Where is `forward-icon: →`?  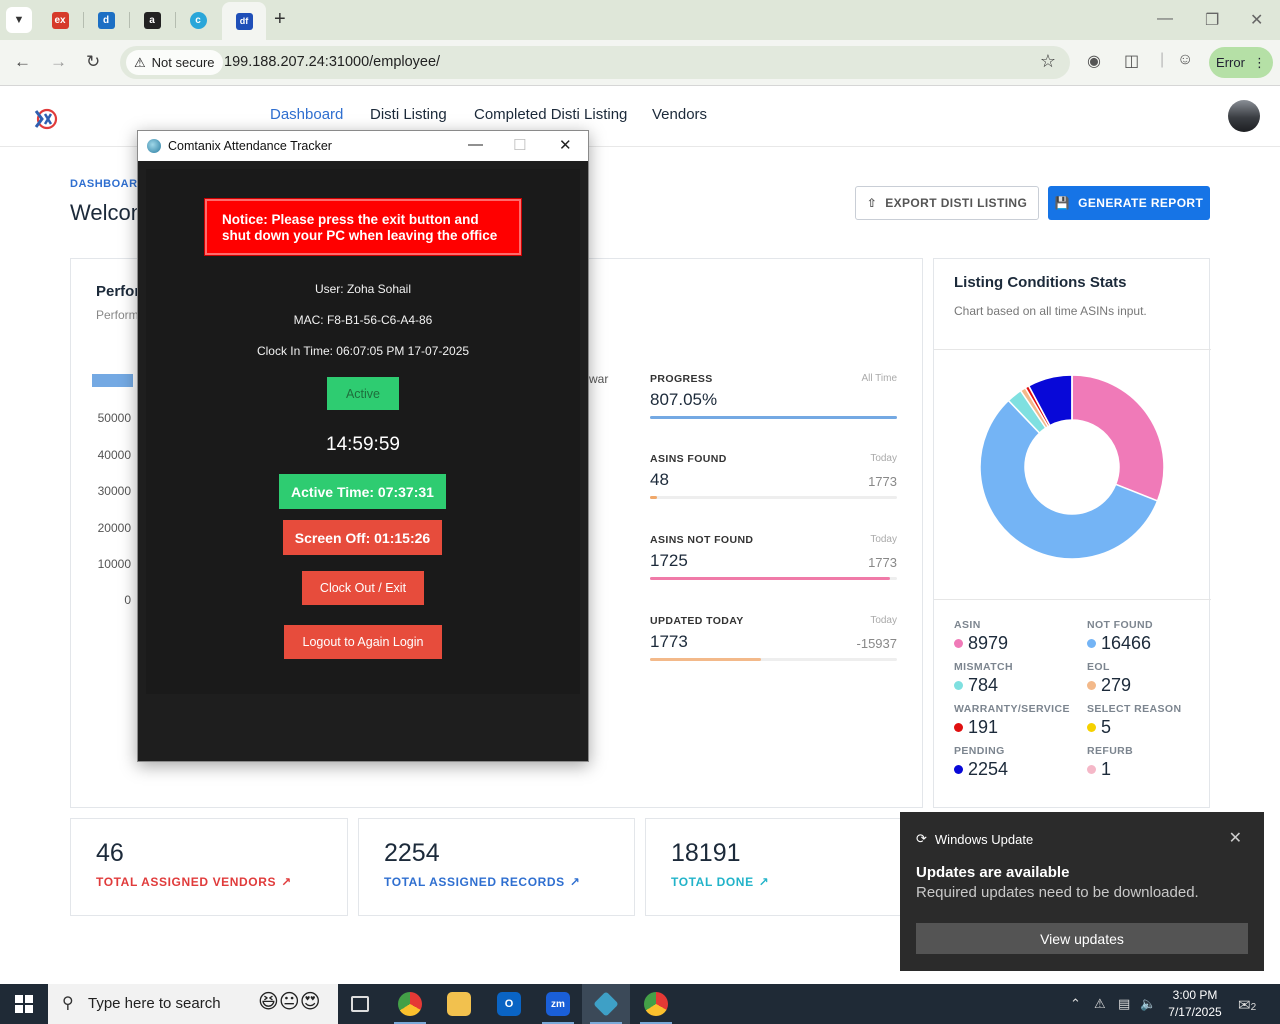 forward-icon: → is located at coordinates (58, 61).